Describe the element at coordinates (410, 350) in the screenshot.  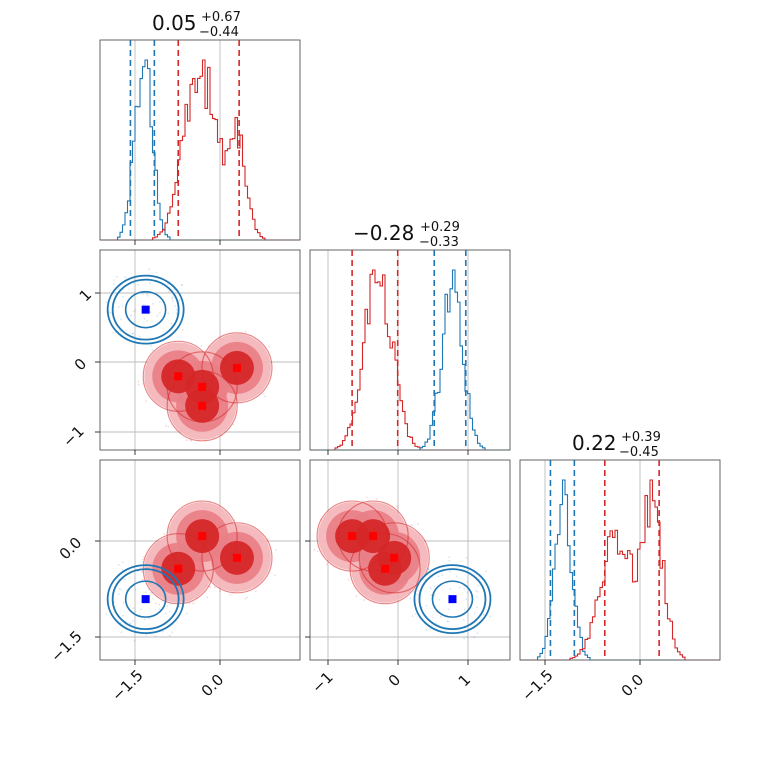
I see `hist-p2-series` at that location.